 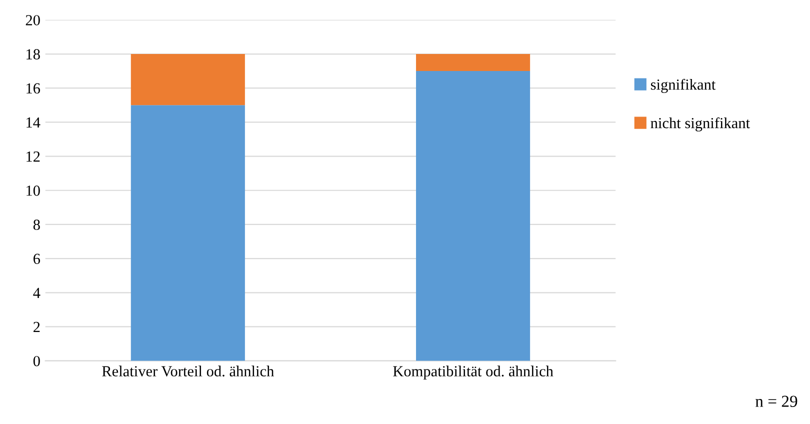 I want to click on y-tick-label: 4, so click(x=36, y=293).